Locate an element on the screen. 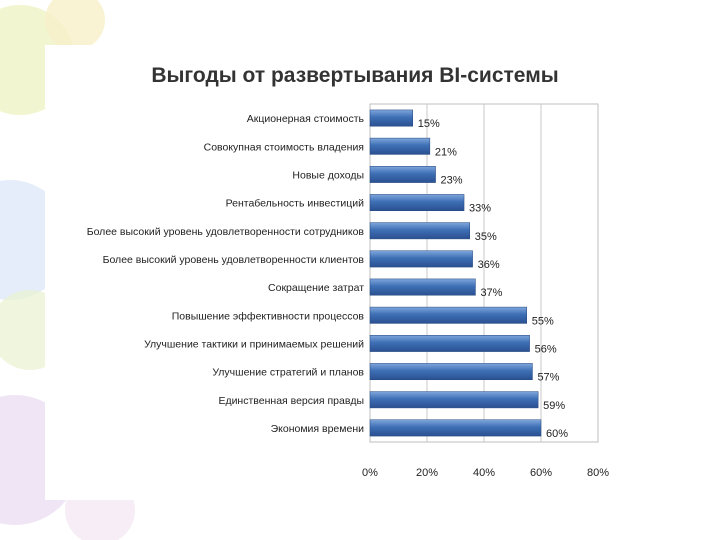  x-tick-label: 60% is located at coordinates (541, 473).